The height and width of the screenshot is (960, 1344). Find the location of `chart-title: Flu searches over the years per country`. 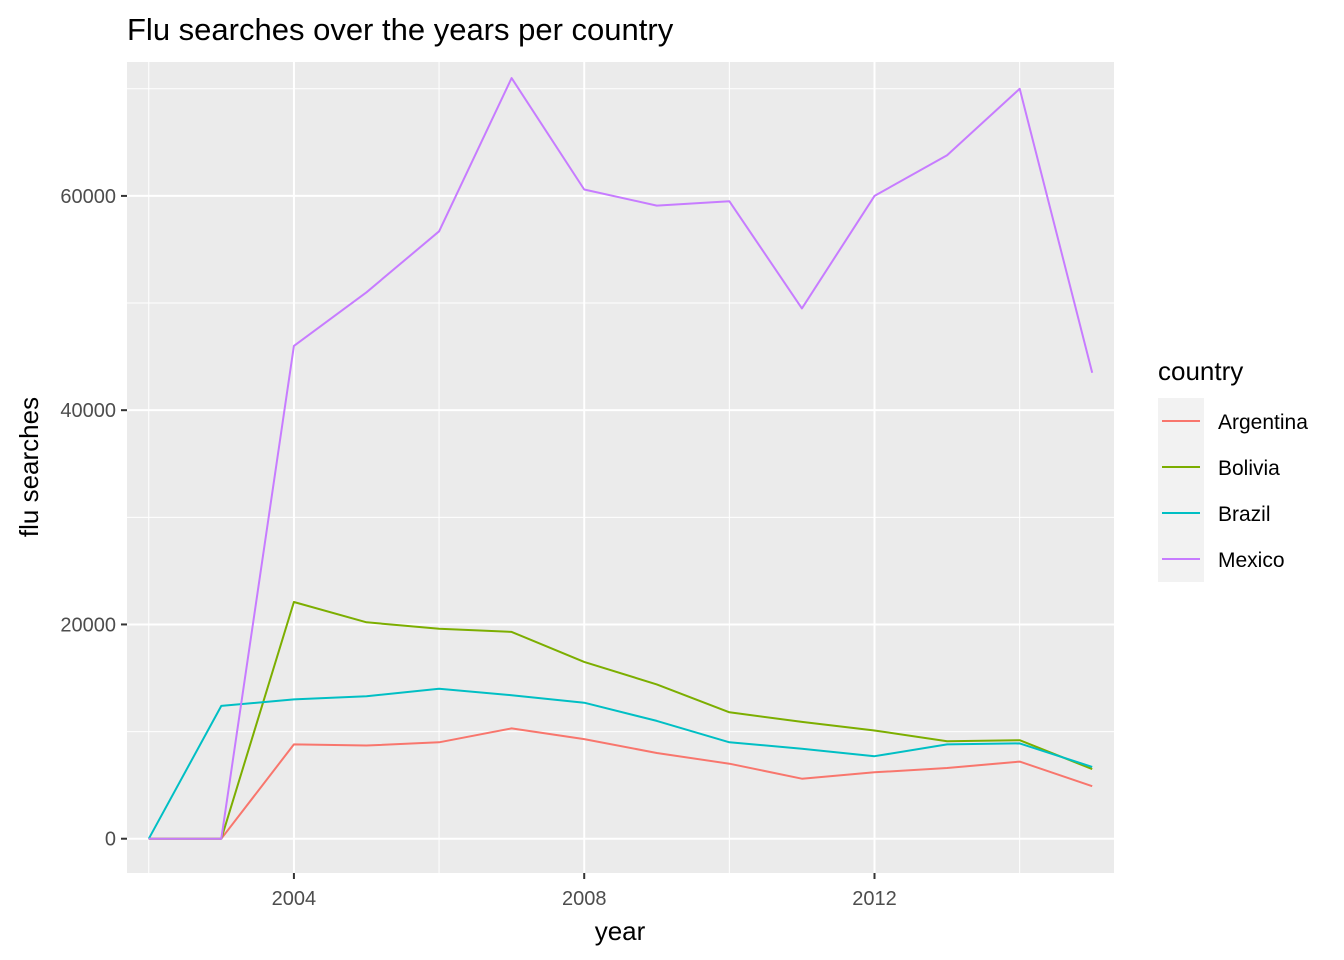

chart-title: Flu searches over the years per country is located at coordinates (400, 29).